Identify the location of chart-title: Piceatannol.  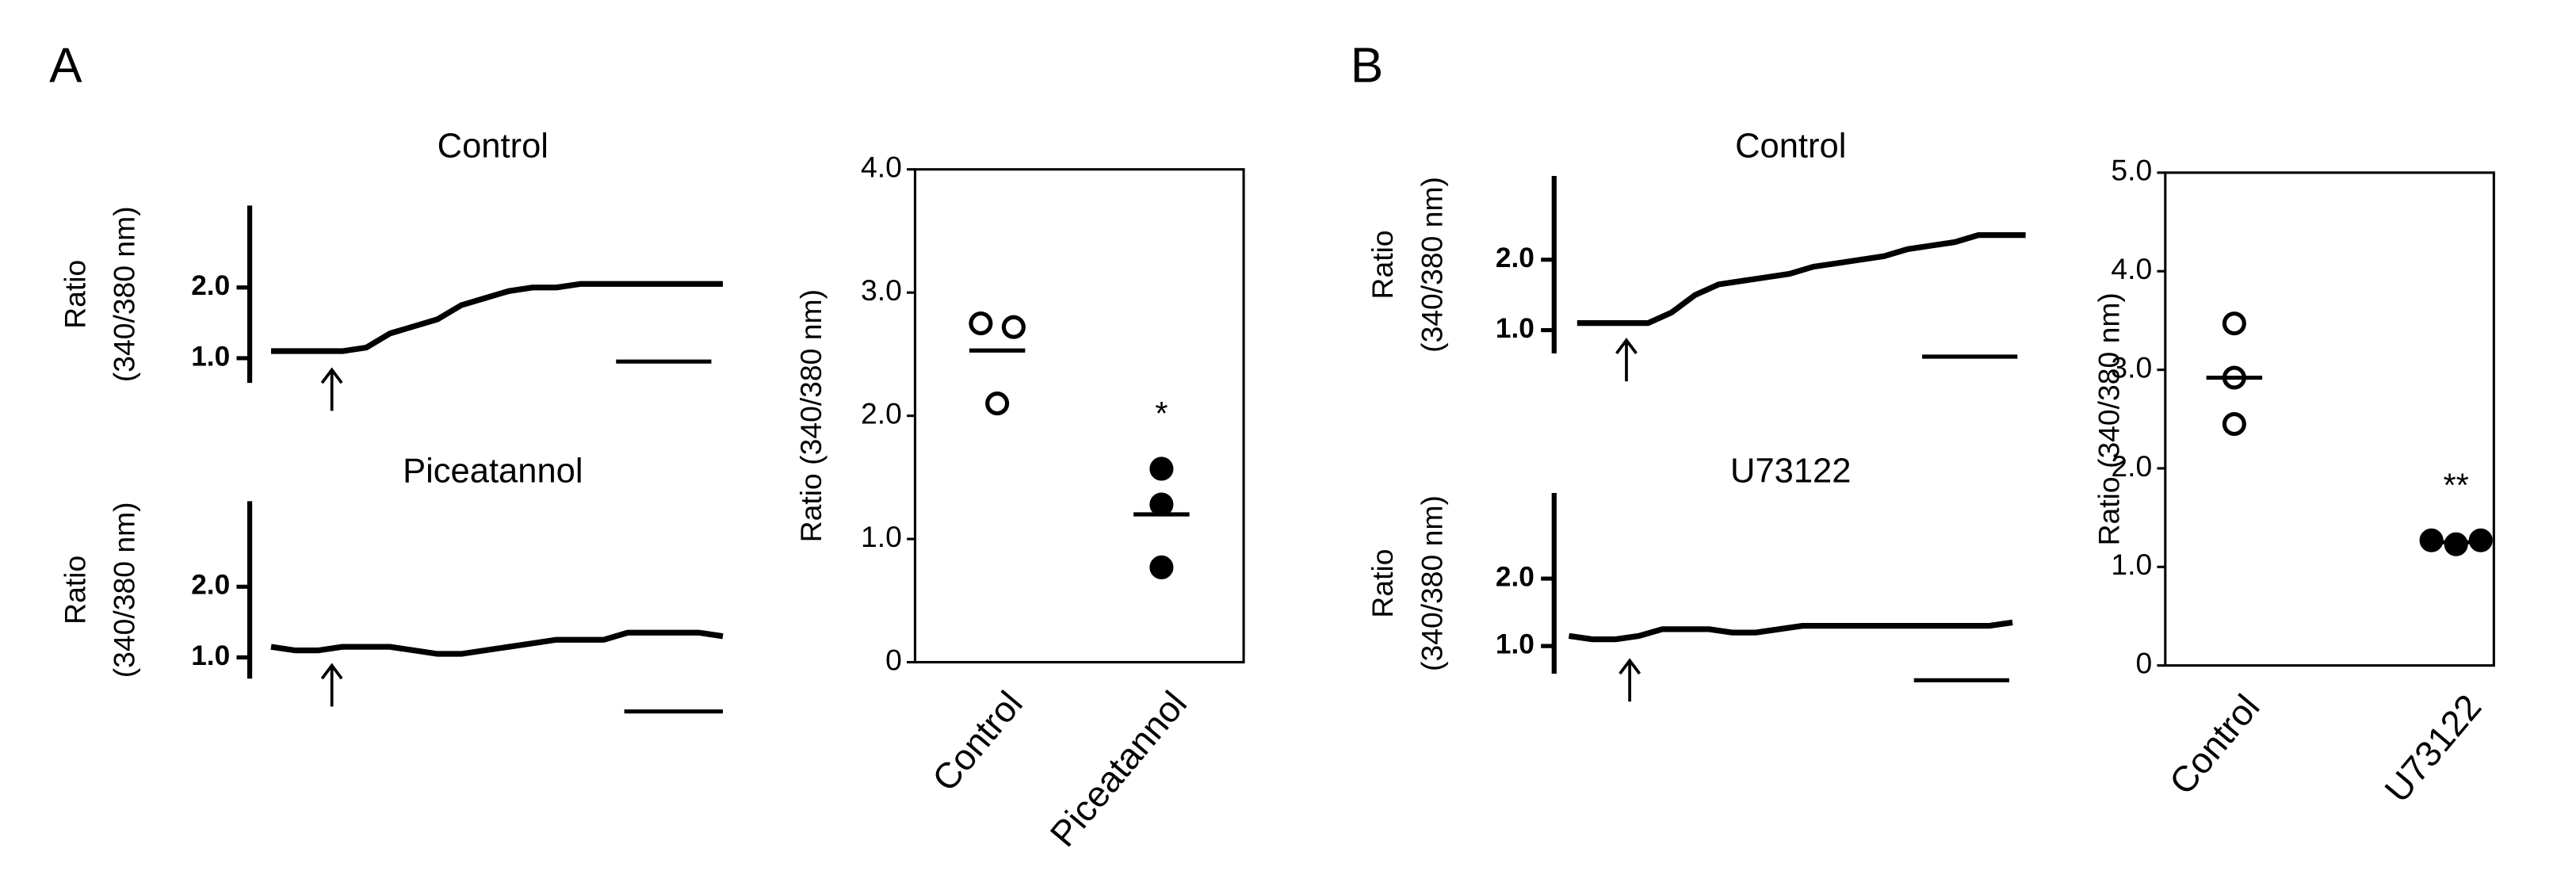
(493, 472).